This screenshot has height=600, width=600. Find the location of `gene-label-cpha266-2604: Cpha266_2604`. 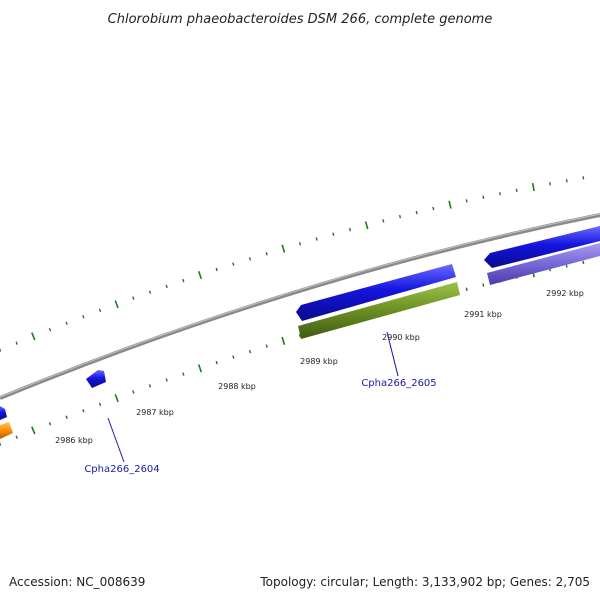

gene-label-cpha266-2604: Cpha266_2604 is located at coordinates (121, 469).